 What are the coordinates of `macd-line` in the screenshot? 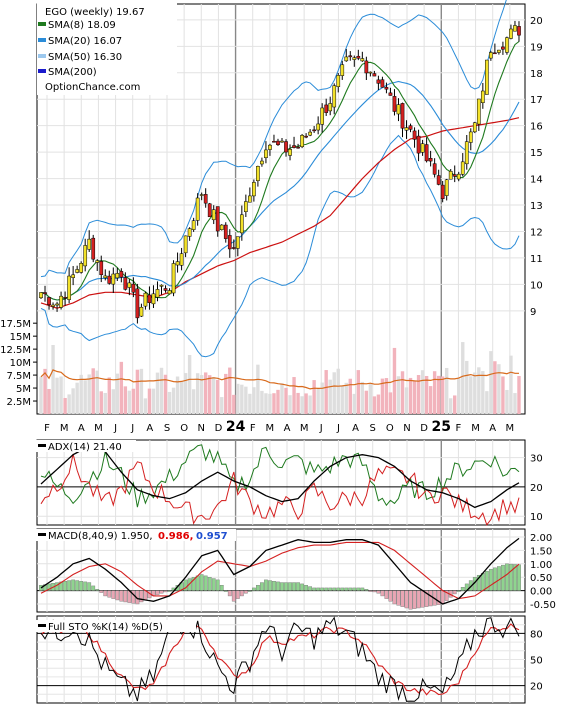 It's located at (280, 571).